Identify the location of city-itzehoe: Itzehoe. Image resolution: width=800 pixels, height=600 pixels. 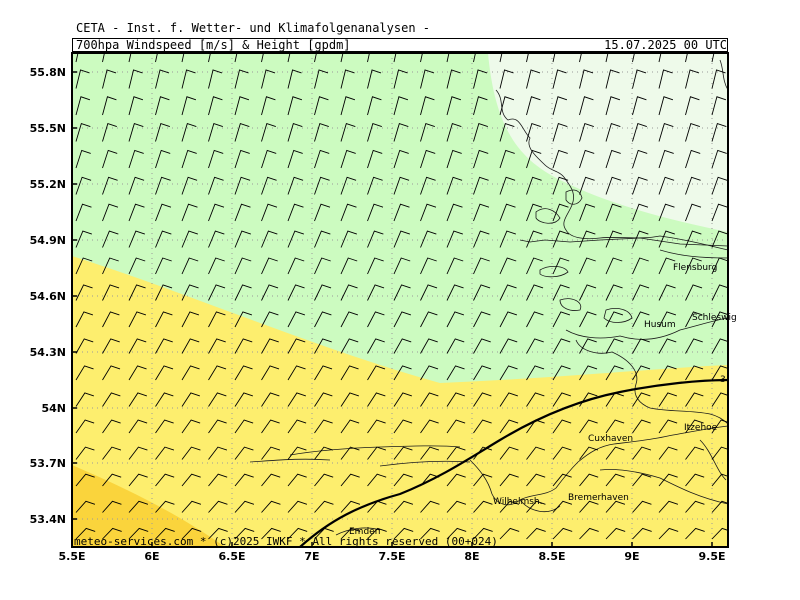
(701, 428).